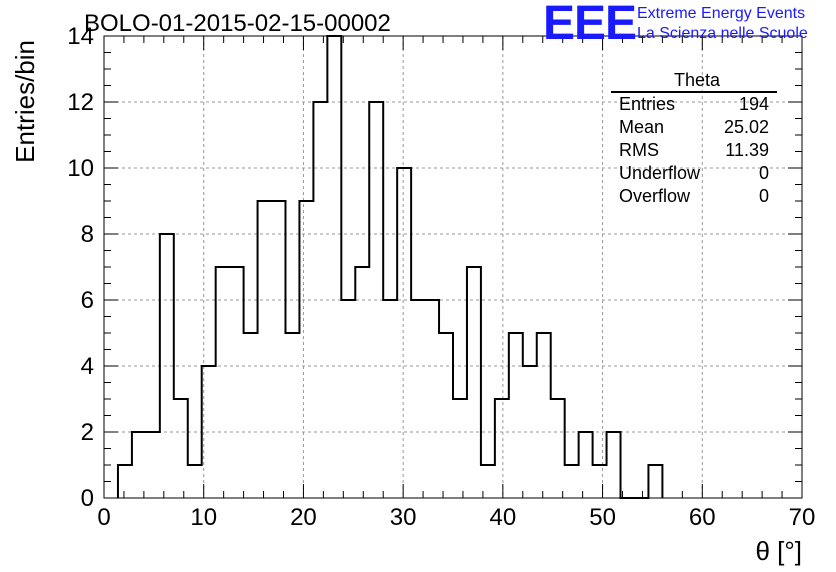  What do you see at coordinates (503, 517) in the screenshot?
I see `x-tick-label: 40` at bounding box center [503, 517].